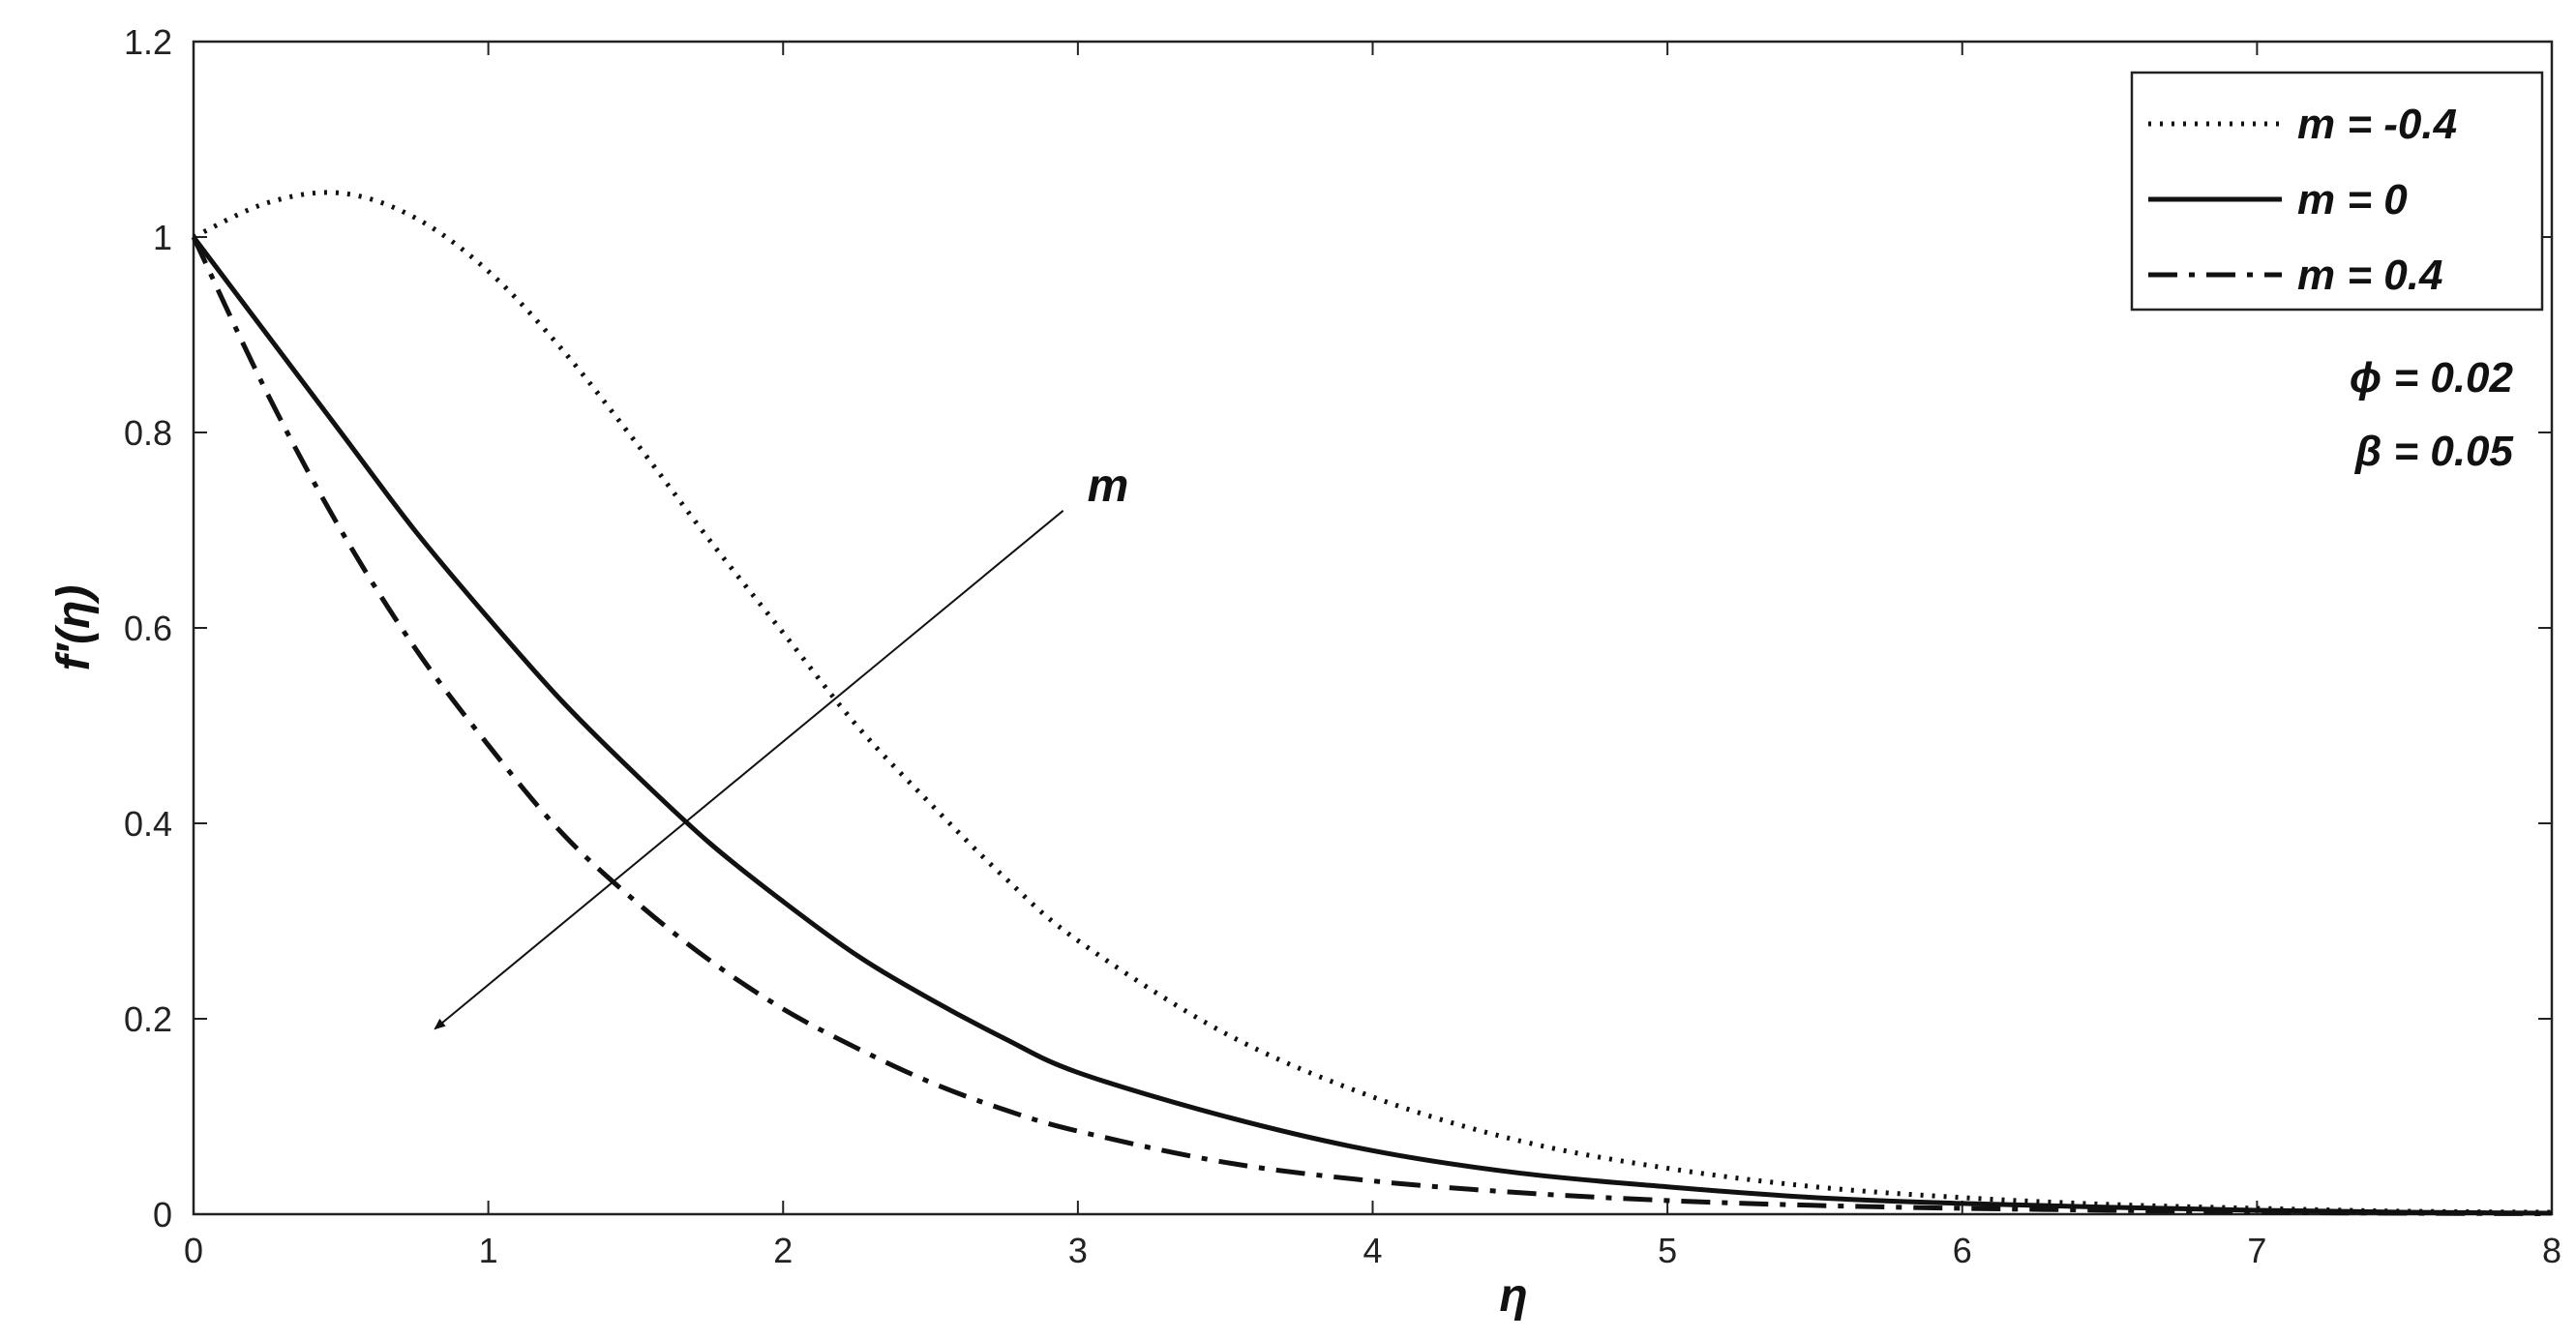  I want to click on x-tick-label: 4, so click(1372, 1250).